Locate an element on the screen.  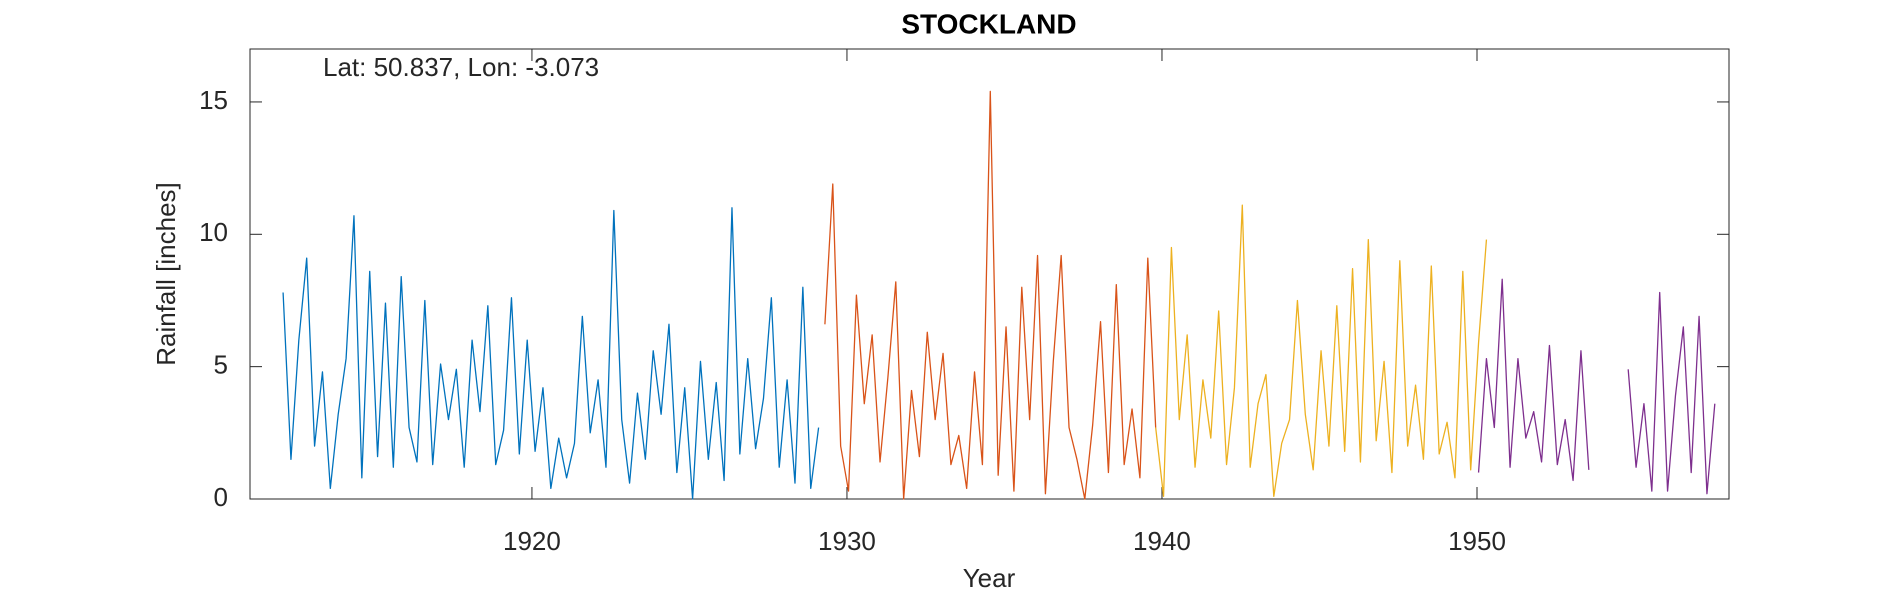
y-tick-label: 5 is located at coordinates (221, 365).